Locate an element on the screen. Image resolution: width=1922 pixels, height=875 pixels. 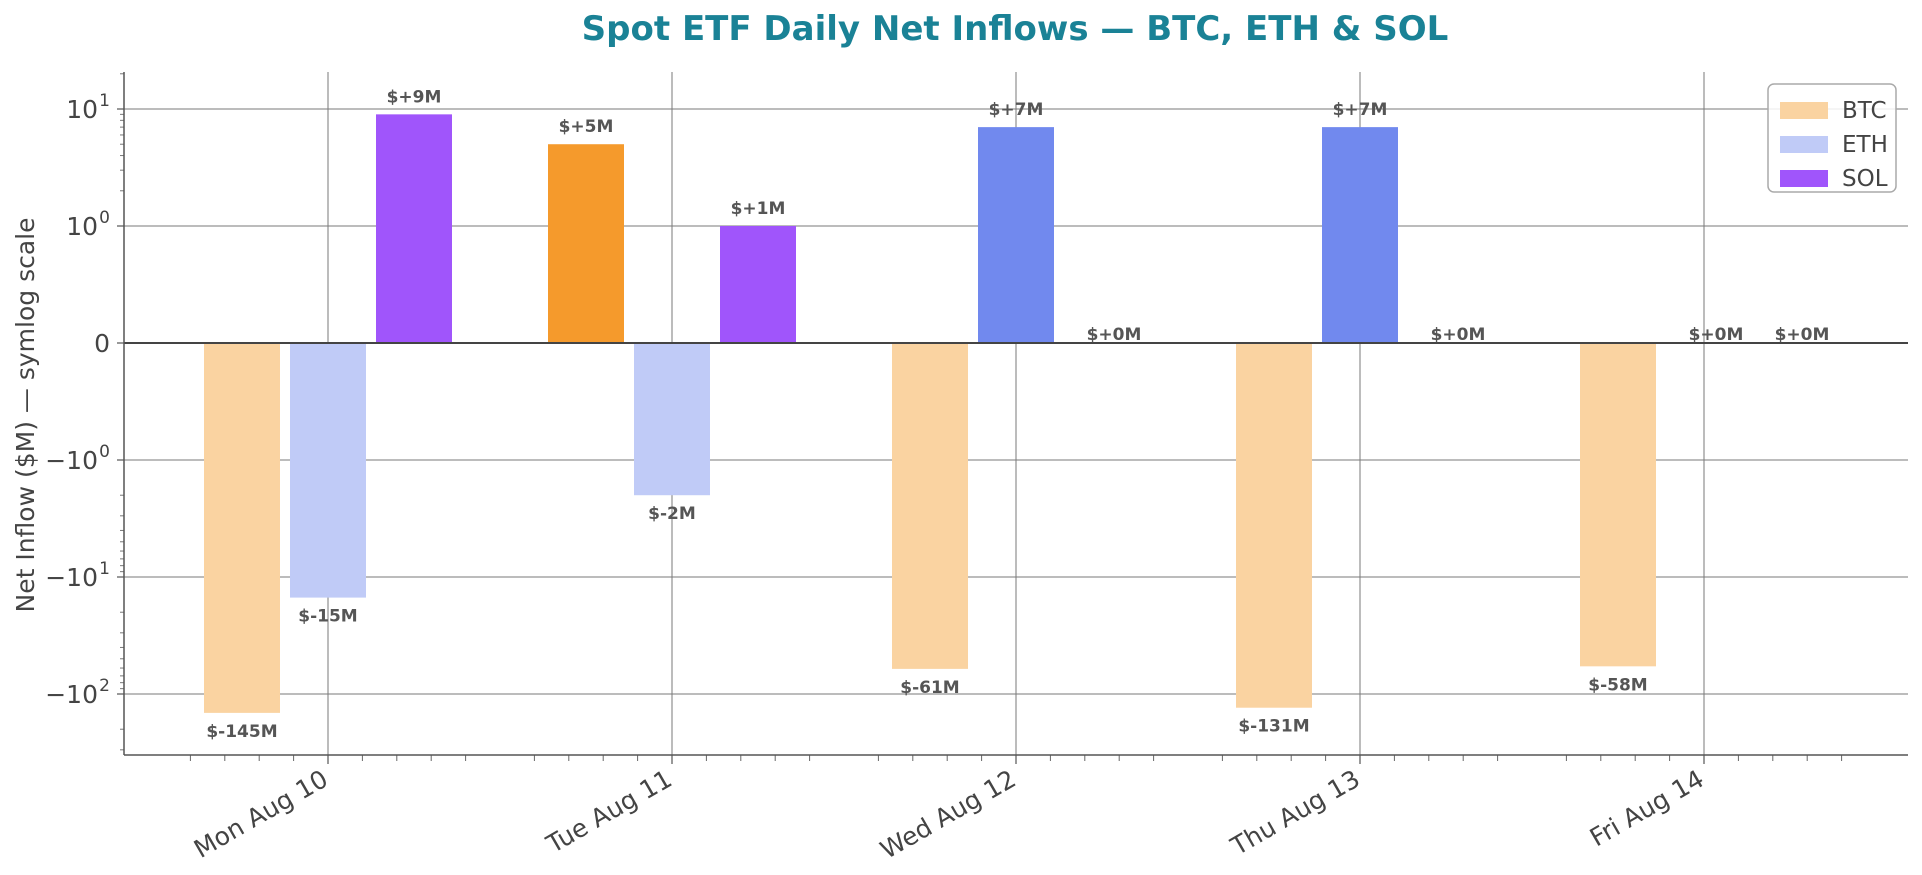
bar-value-label: $+1M is located at coordinates (758, 209).